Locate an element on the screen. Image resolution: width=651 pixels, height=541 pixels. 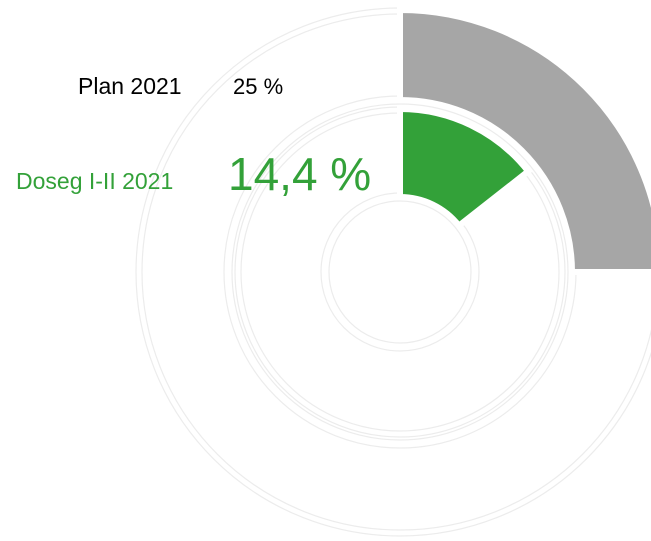
radial-bar is located at coordinates (465, 167).